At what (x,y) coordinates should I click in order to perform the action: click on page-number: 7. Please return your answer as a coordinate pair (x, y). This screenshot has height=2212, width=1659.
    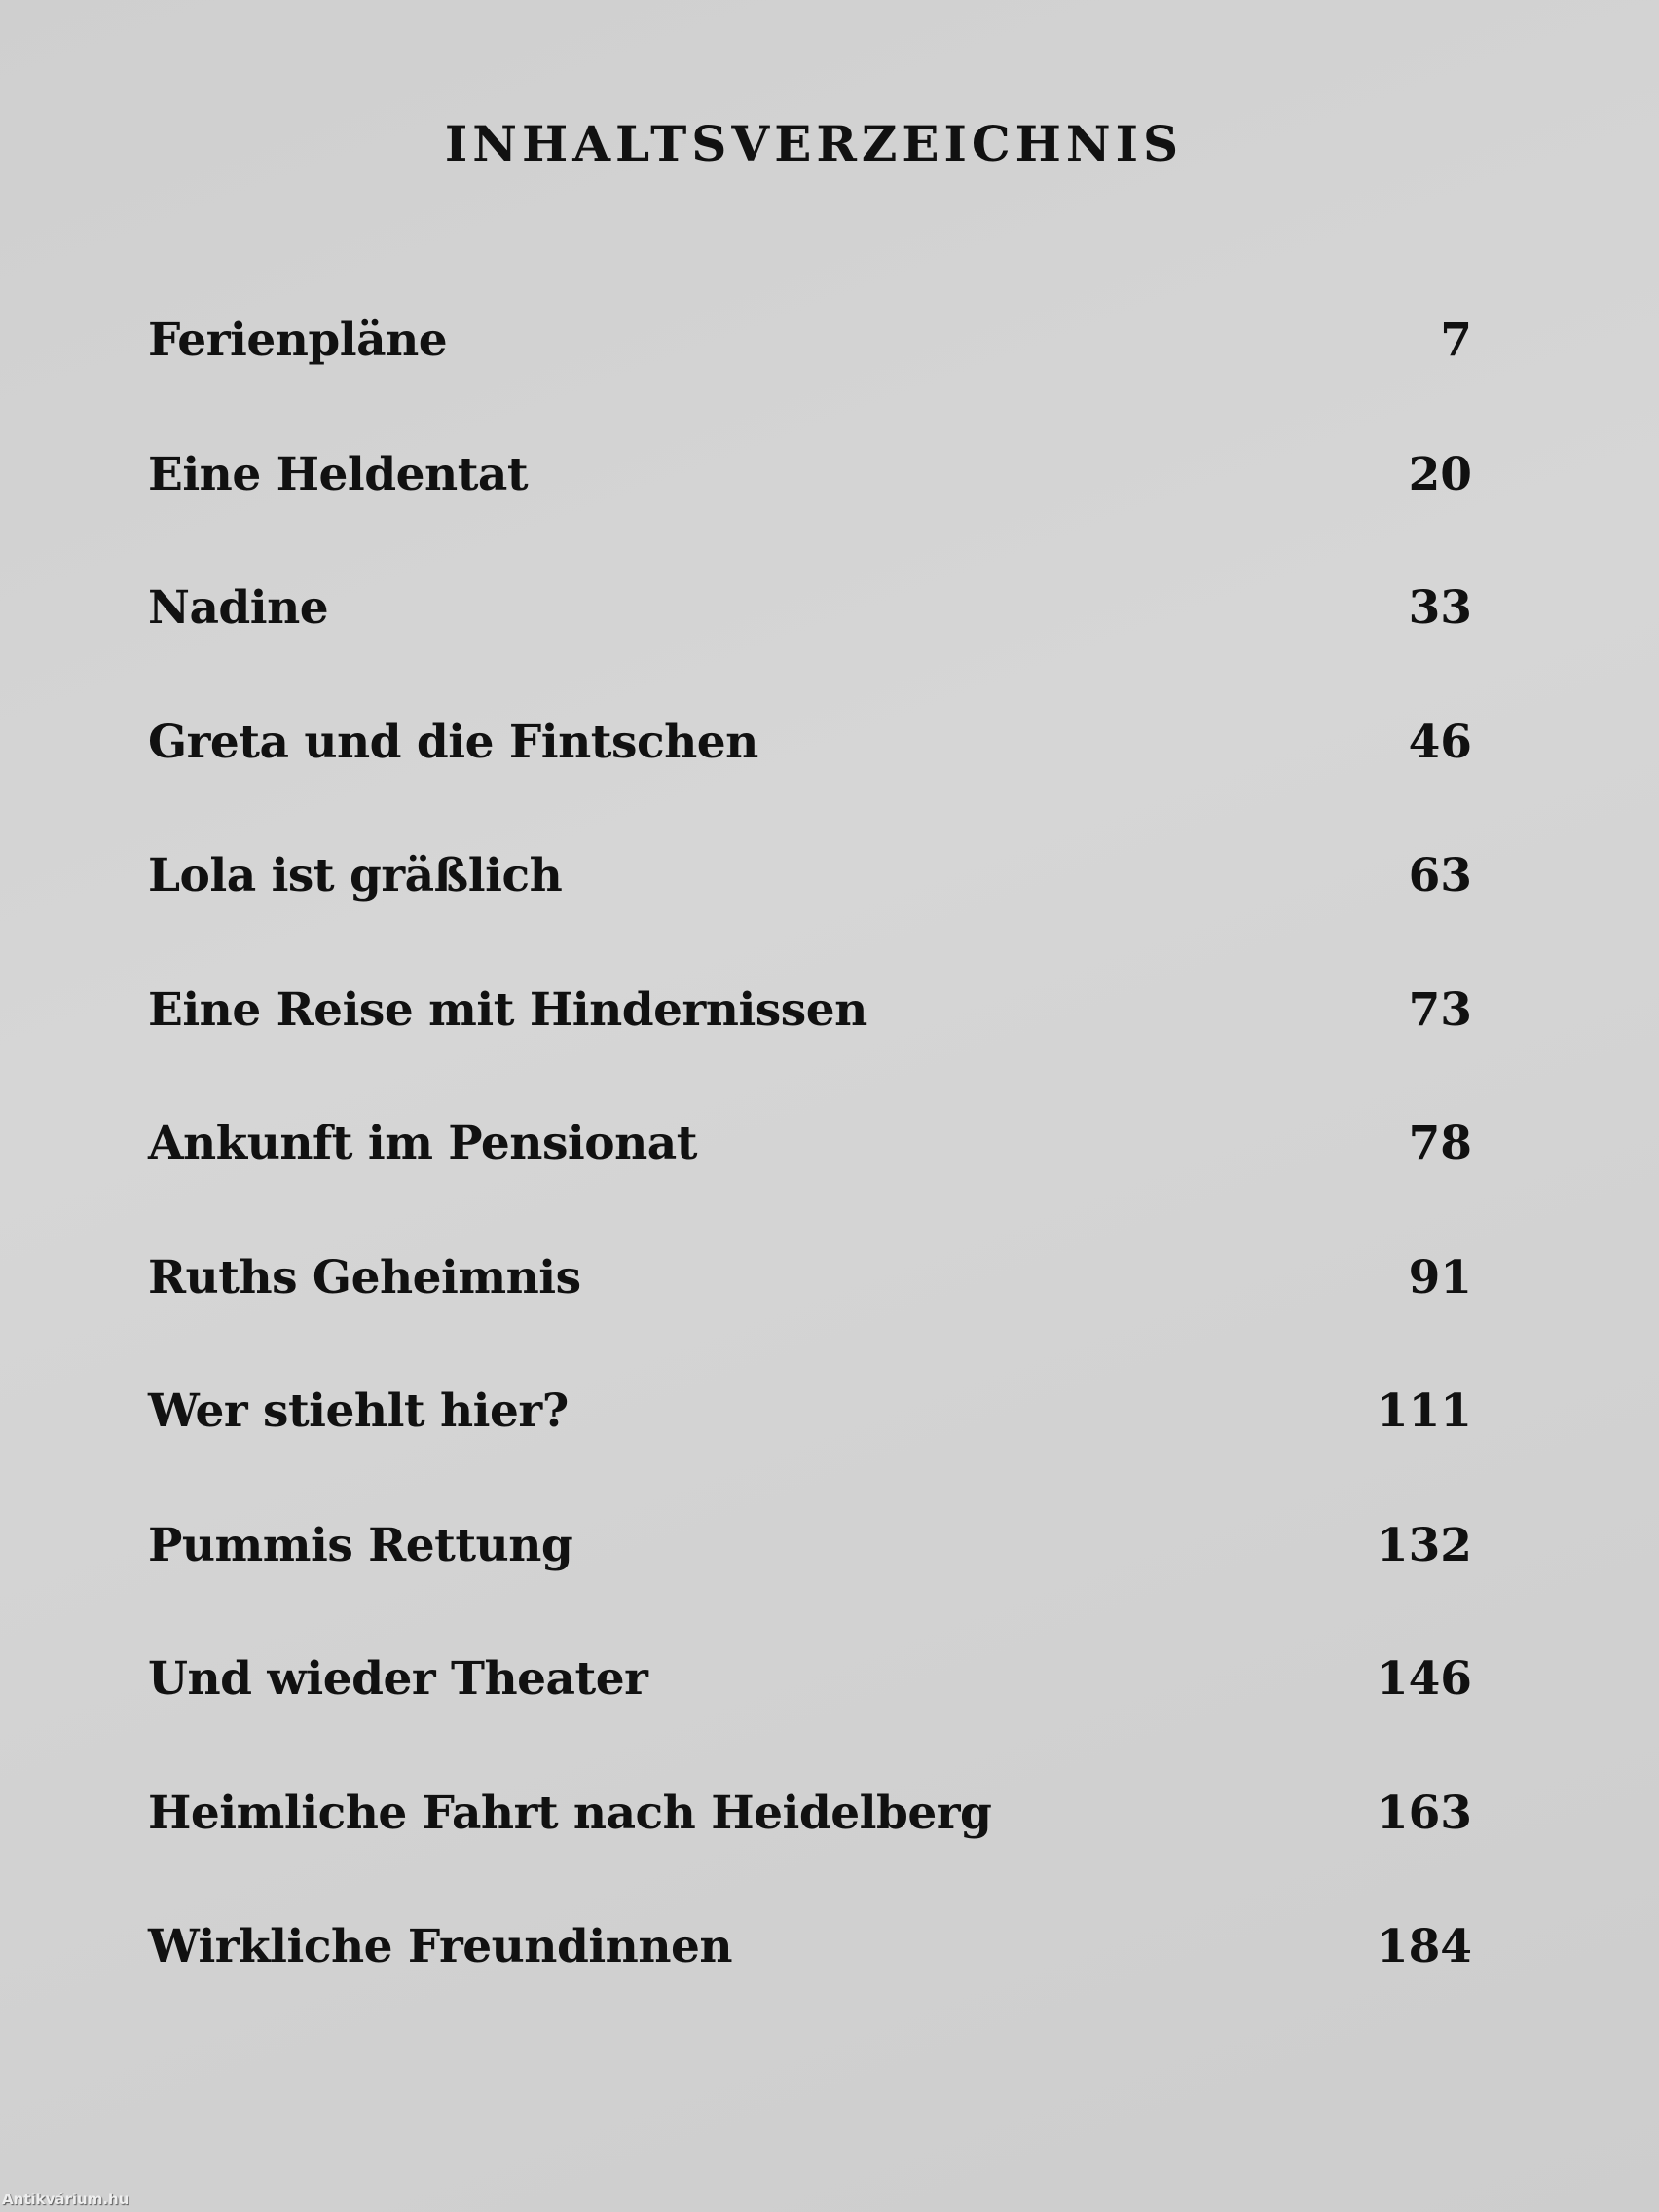
    Looking at the image, I should click on (1456, 340).